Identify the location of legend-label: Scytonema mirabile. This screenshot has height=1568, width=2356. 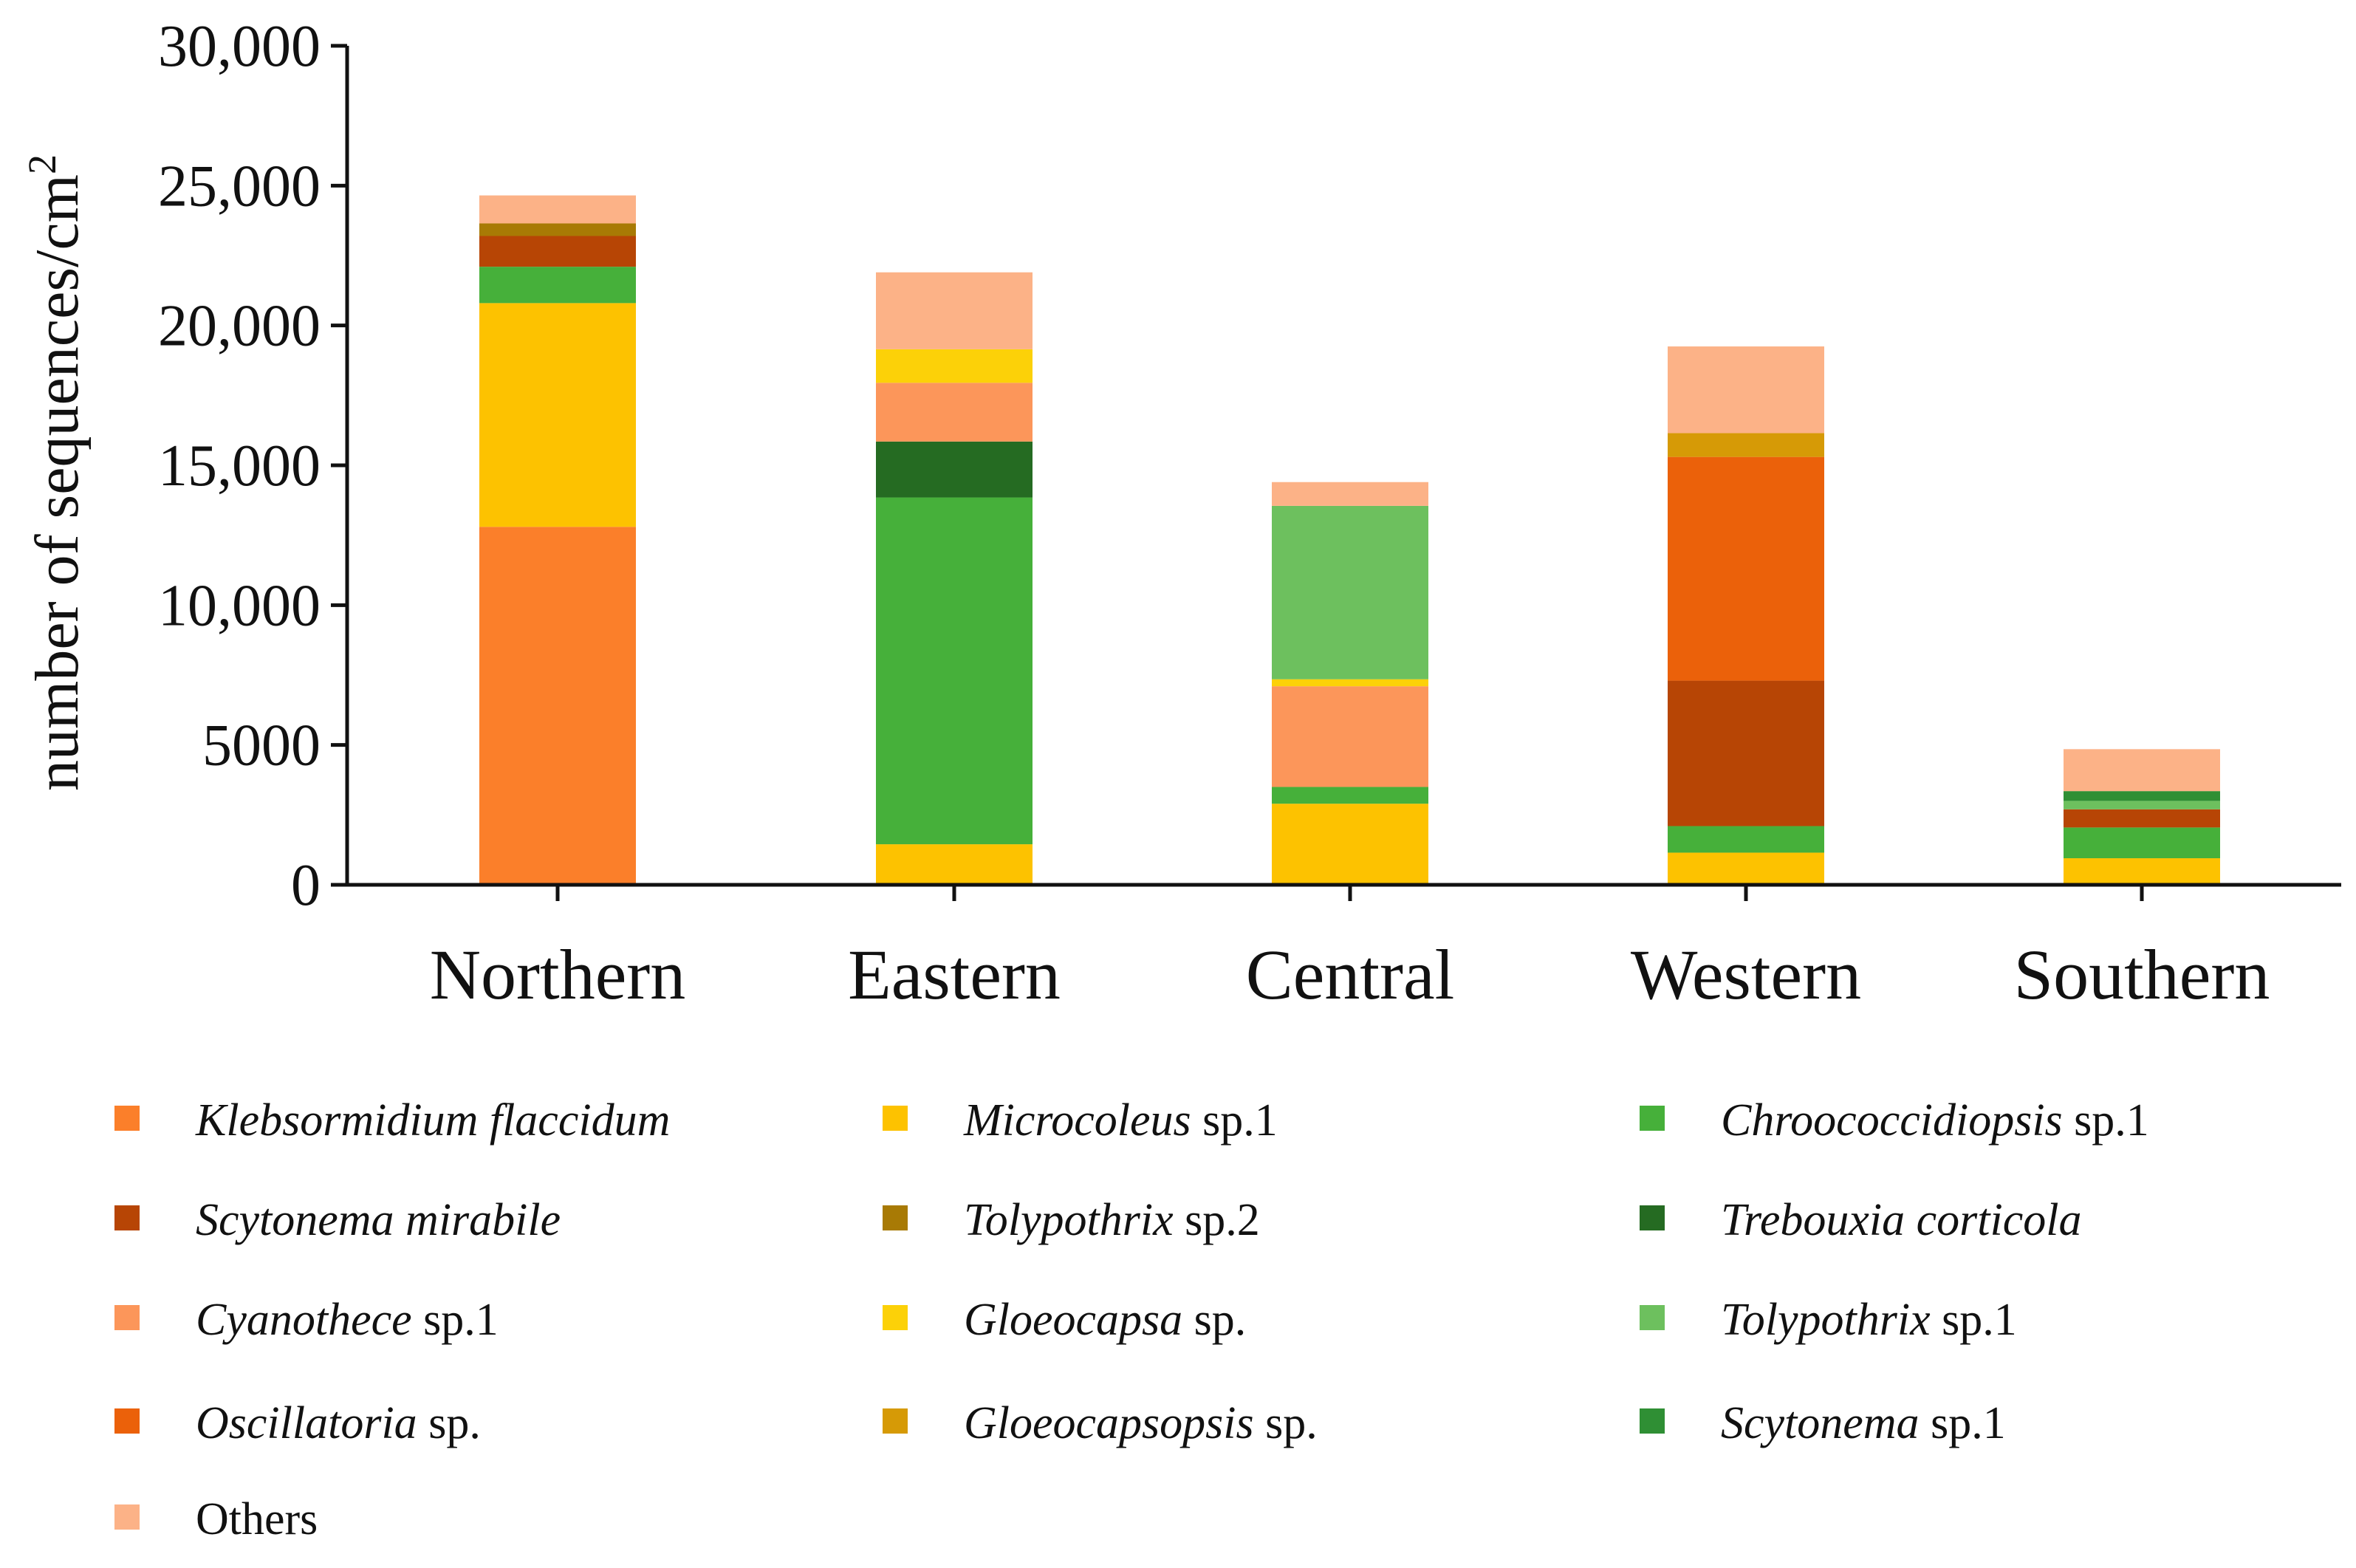
(378, 1220).